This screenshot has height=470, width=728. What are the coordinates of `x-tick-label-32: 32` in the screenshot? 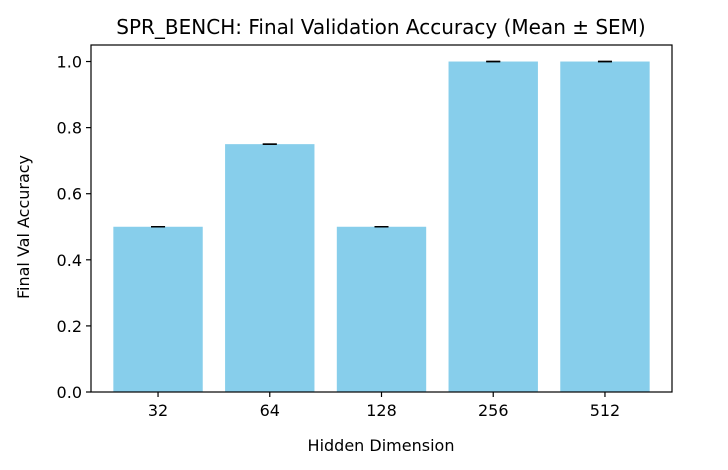 It's located at (158, 410).